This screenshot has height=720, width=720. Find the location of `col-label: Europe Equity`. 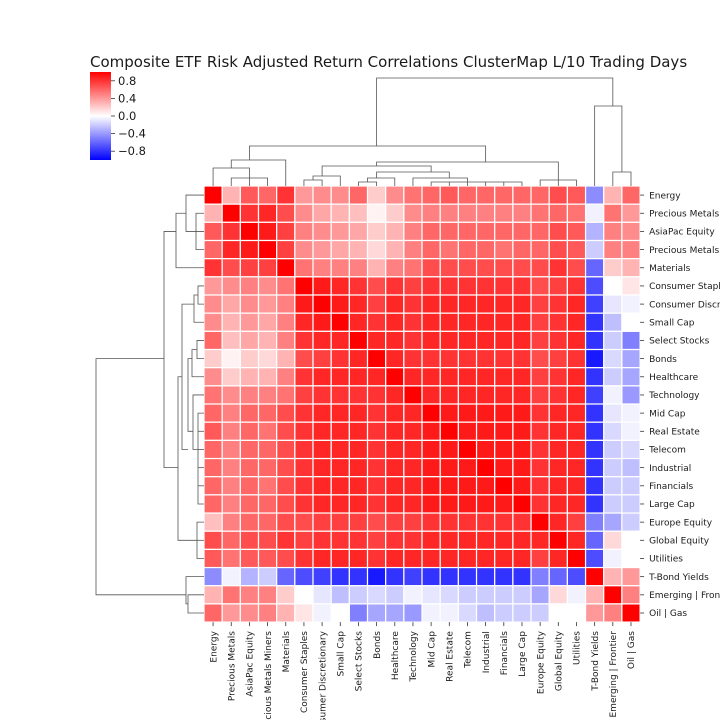

col-label: Europe Equity is located at coordinates (541, 662).